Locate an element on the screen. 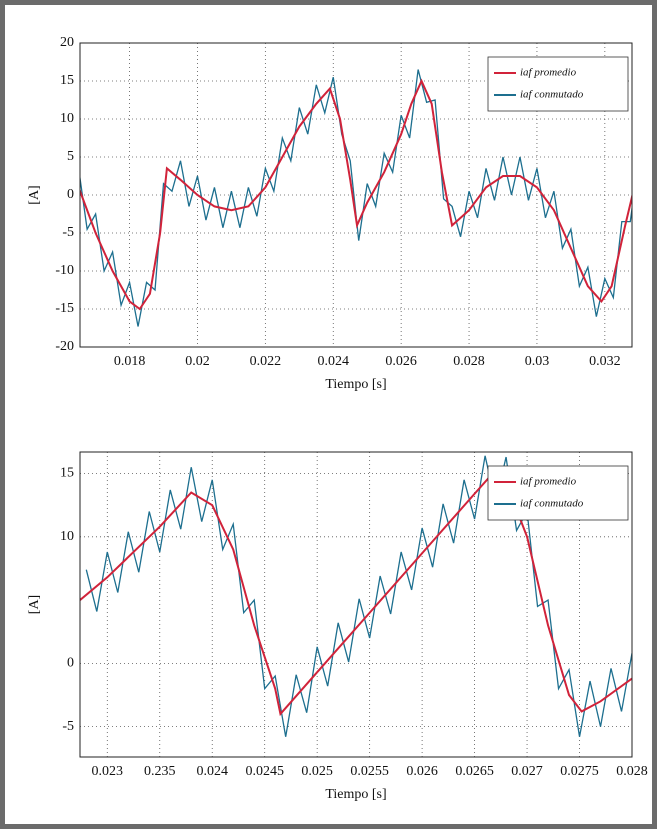  x-tick-label: 0.0275 is located at coordinates (579, 771).